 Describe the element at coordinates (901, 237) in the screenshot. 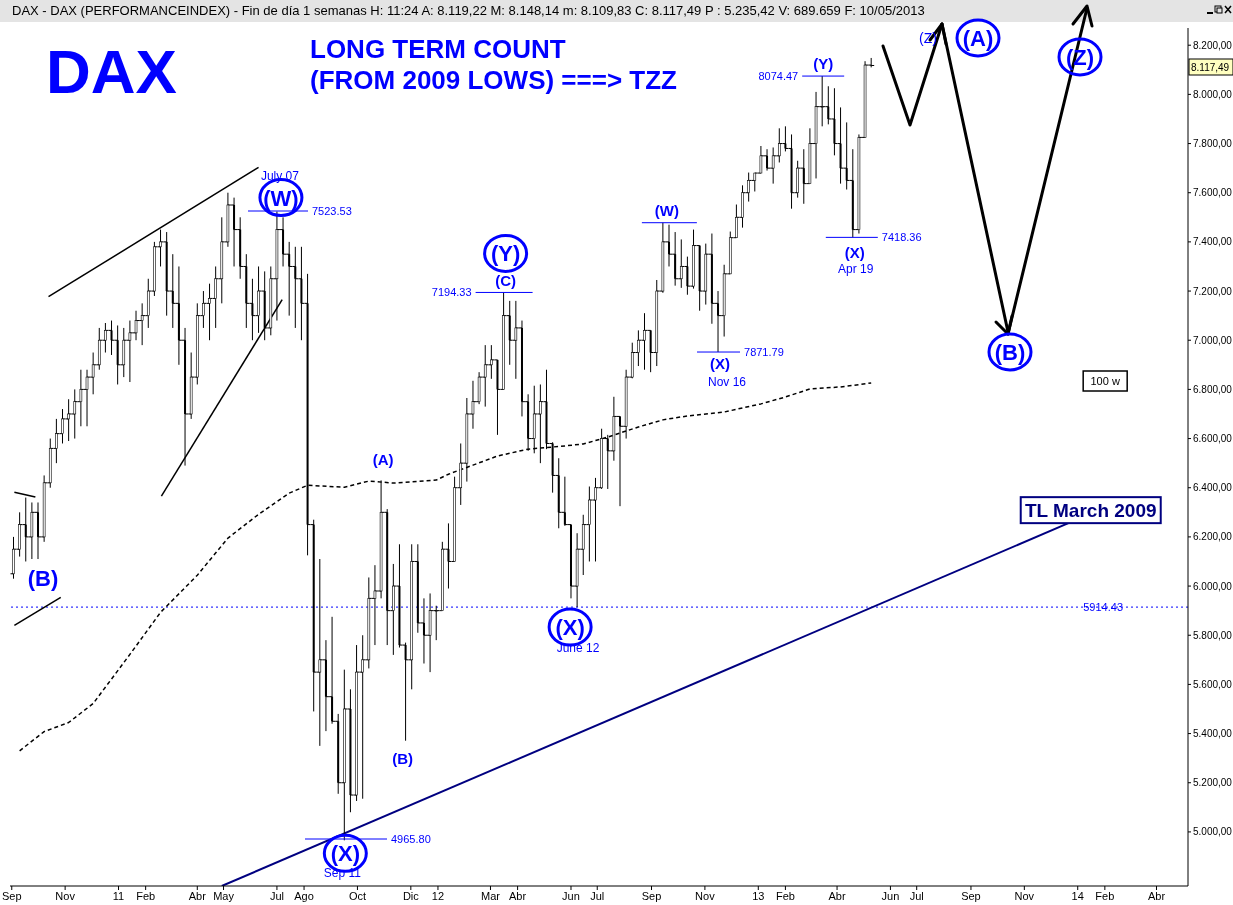

I see `annotation: 7418.36` at that location.